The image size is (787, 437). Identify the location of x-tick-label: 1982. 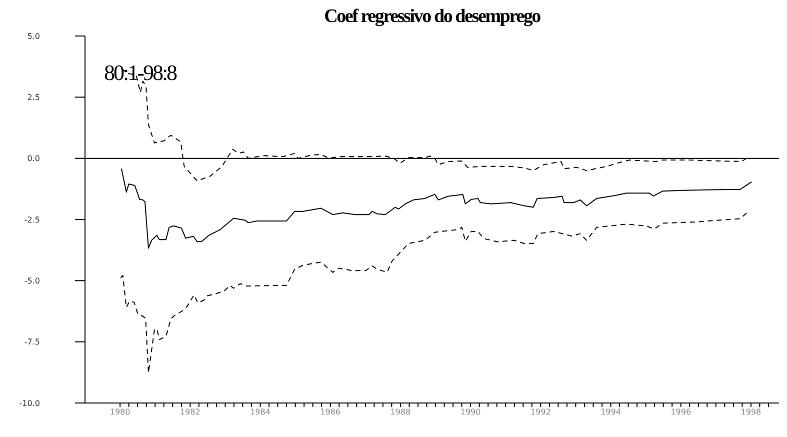
(190, 412).